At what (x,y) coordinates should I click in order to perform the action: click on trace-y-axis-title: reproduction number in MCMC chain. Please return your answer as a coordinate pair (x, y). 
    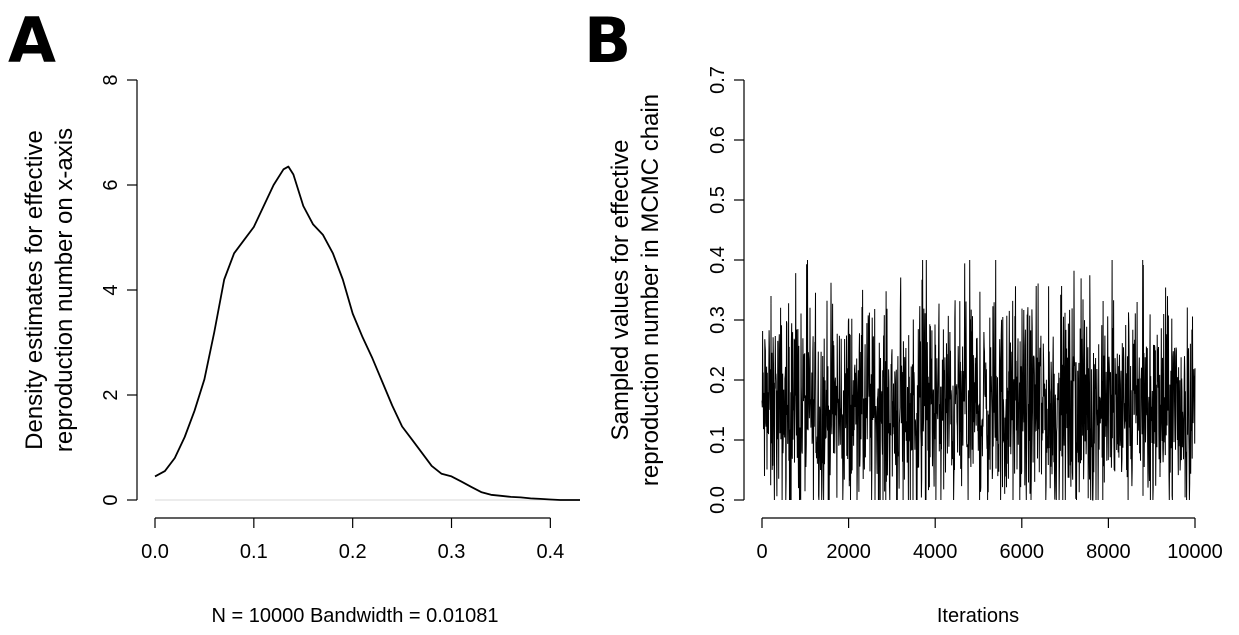
    Looking at the image, I should click on (650, 290).